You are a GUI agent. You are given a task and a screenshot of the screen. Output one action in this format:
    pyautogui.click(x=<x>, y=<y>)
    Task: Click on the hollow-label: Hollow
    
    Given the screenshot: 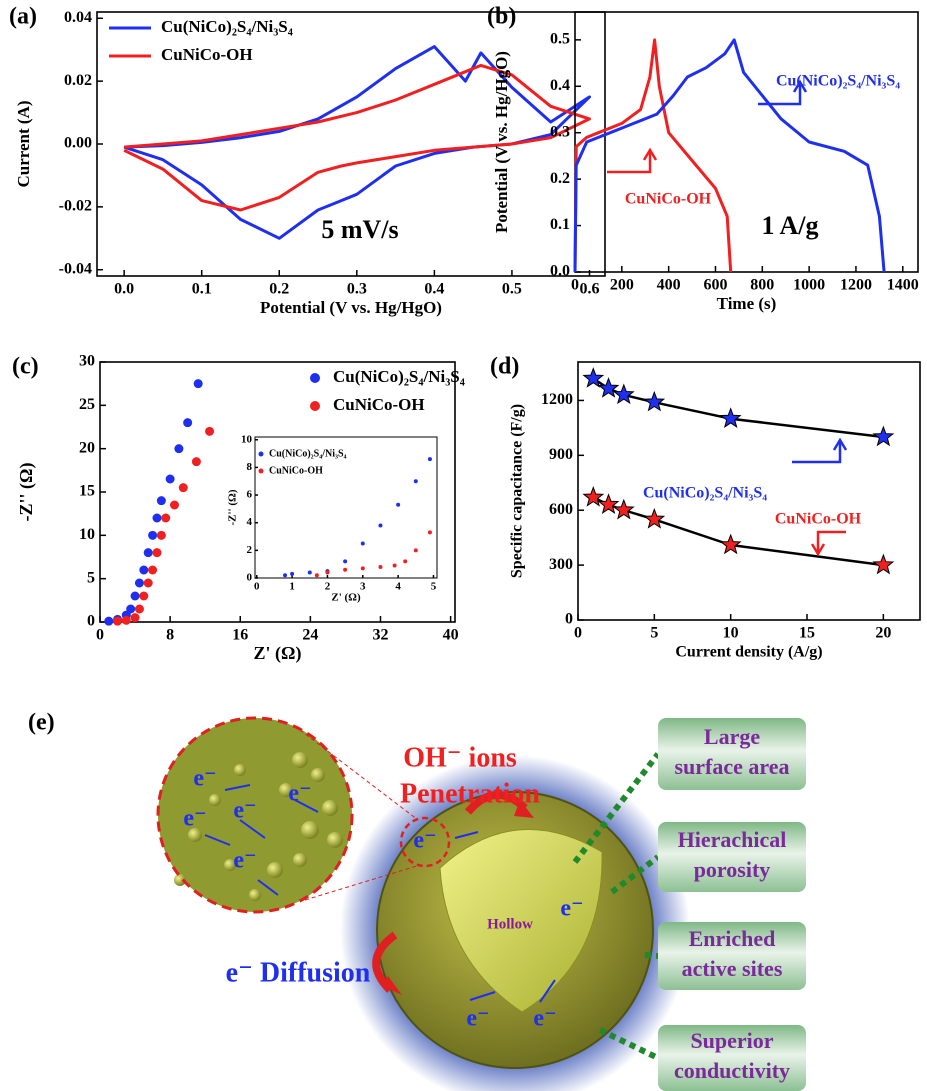 What is the action you would take?
    pyautogui.click(x=510, y=924)
    